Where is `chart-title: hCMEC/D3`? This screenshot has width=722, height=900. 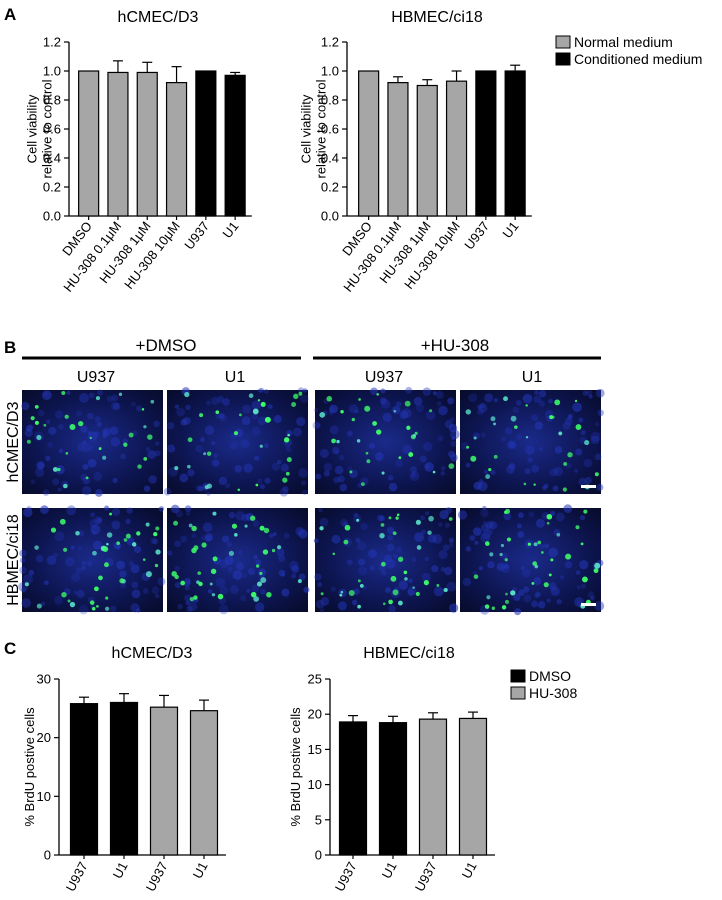 chart-title: hCMEC/D3 is located at coordinates (158, 17).